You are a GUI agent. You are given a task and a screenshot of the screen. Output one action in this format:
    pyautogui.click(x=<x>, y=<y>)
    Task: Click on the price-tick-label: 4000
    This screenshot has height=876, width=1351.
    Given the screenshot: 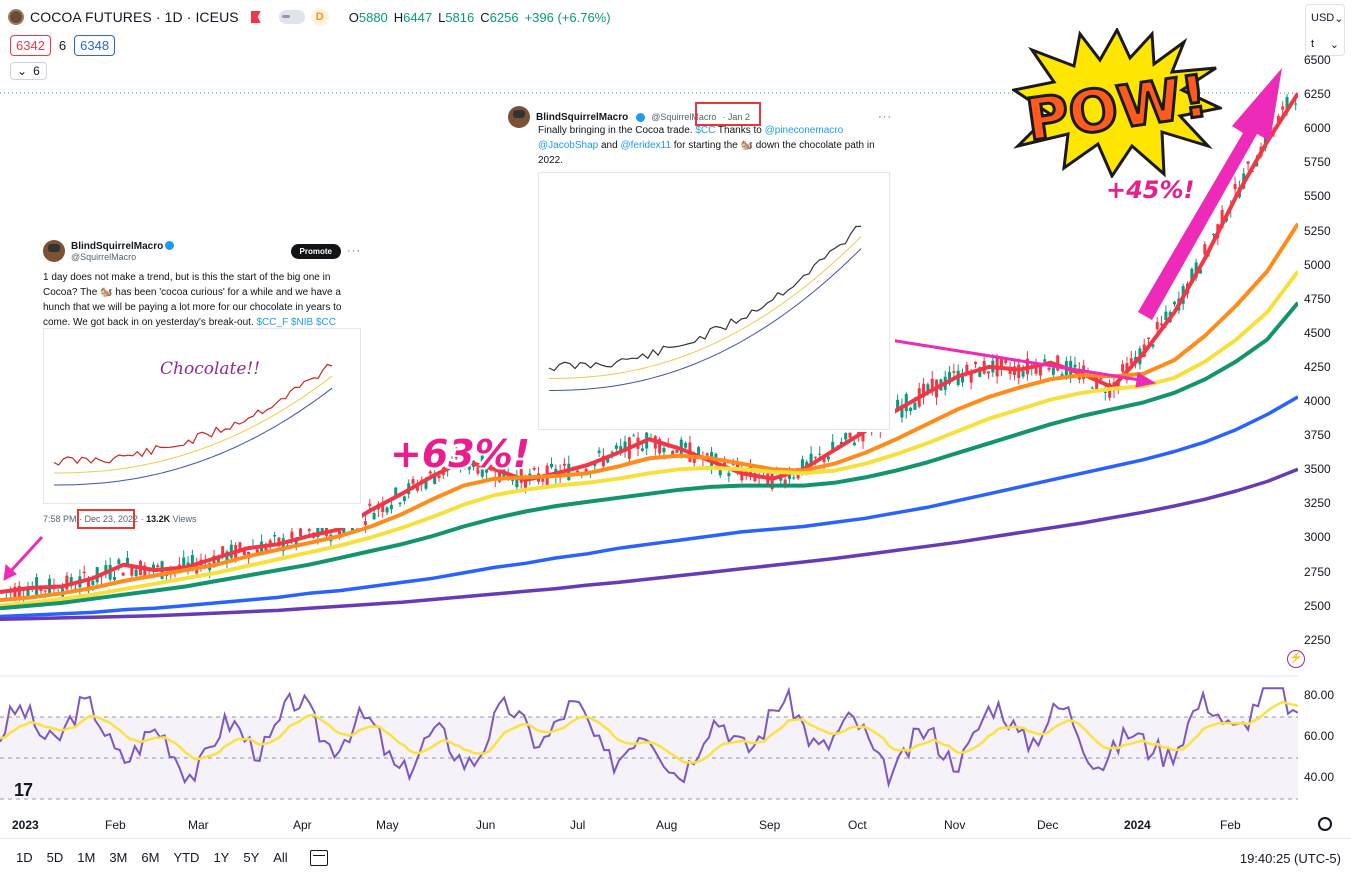 What is the action you would take?
    pyautogui.click(x=1317, y=401)
    